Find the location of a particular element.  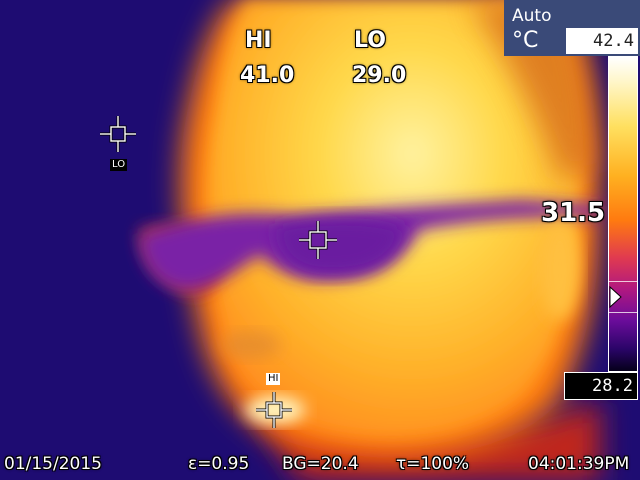

mouth-hotspot is located at coordinates (275, 410).